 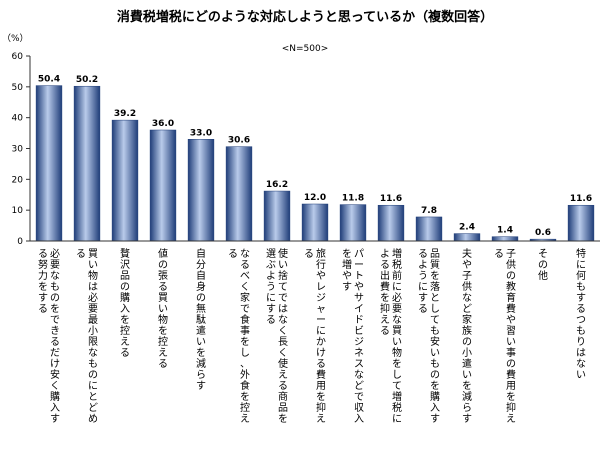 What do you see at coordinates (125, 114) in the screenshot?
I see `data-label: 39.2` at bounding box center [125, 114].